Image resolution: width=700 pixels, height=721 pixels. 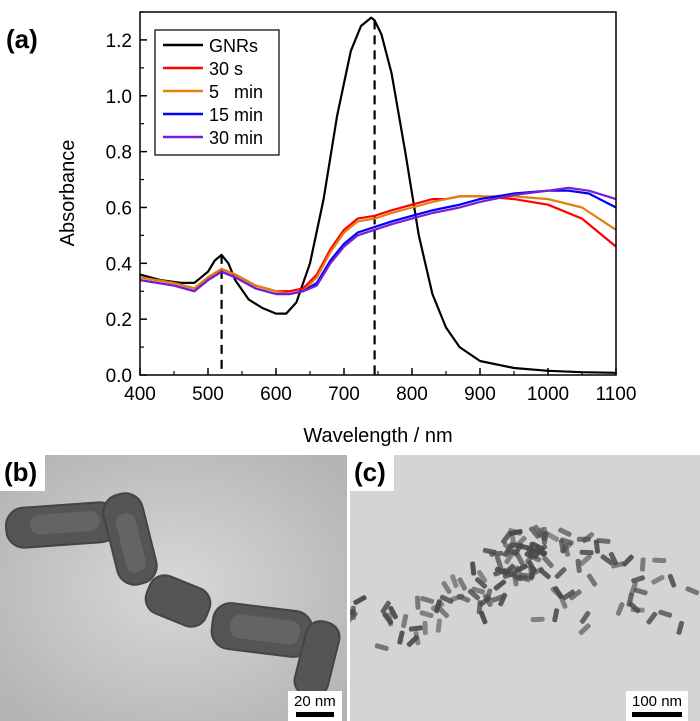 What do you see at coordinates (314, 714) in the screenshot?
I see `scale-bar-b-line` at bounding box center [314, 714].